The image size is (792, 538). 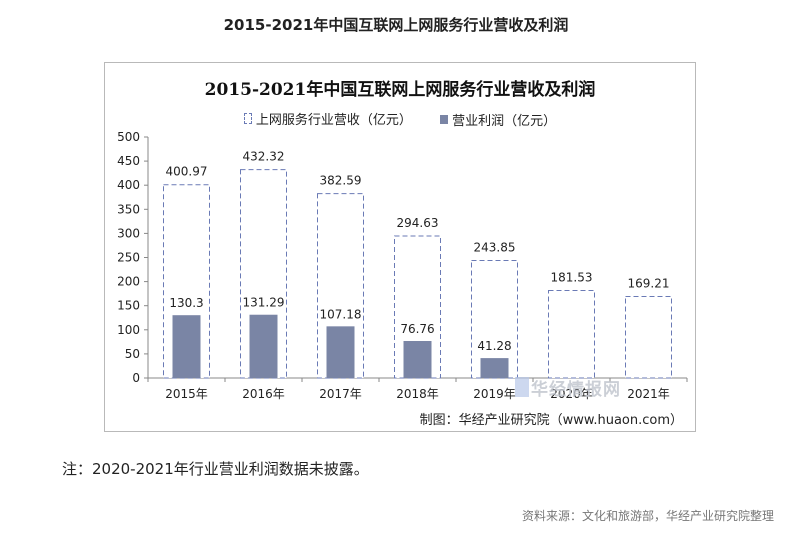 What do you see at coordinates (186, 303) in the screenshot?
I see `profit-data-label: 130.3` at bounding box center [186, 303].